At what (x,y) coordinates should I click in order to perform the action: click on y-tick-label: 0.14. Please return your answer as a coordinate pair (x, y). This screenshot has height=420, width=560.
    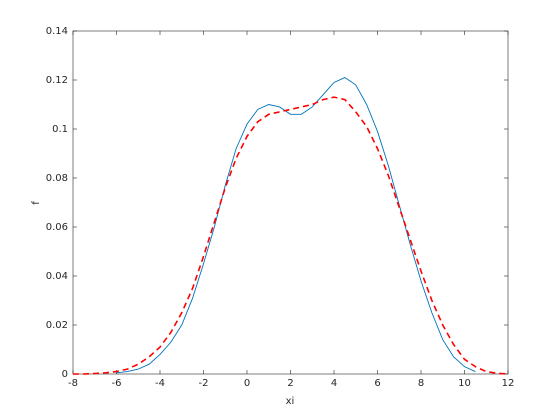
    Looking at the image, I should click on (57, 31).